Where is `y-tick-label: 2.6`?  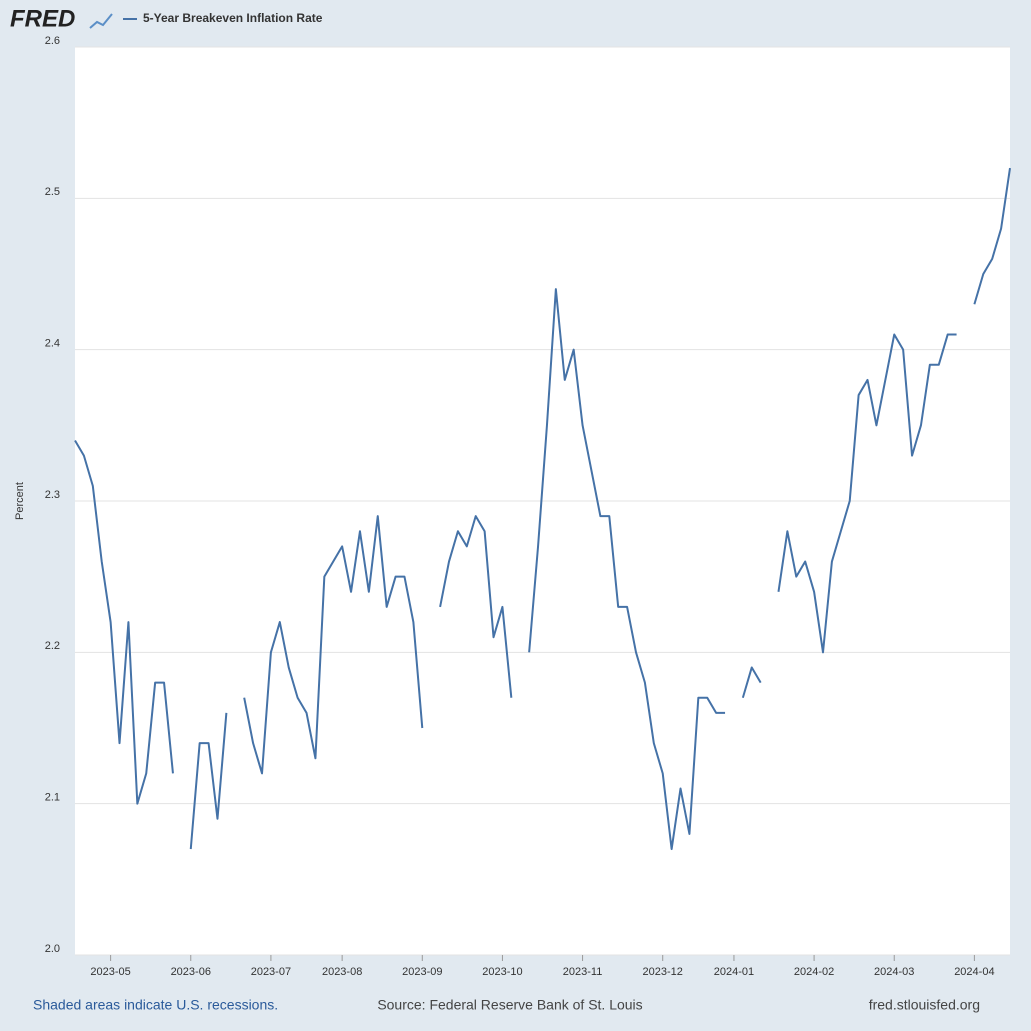 y-tick-label: 2.6 is located at coordinates (52, 41).